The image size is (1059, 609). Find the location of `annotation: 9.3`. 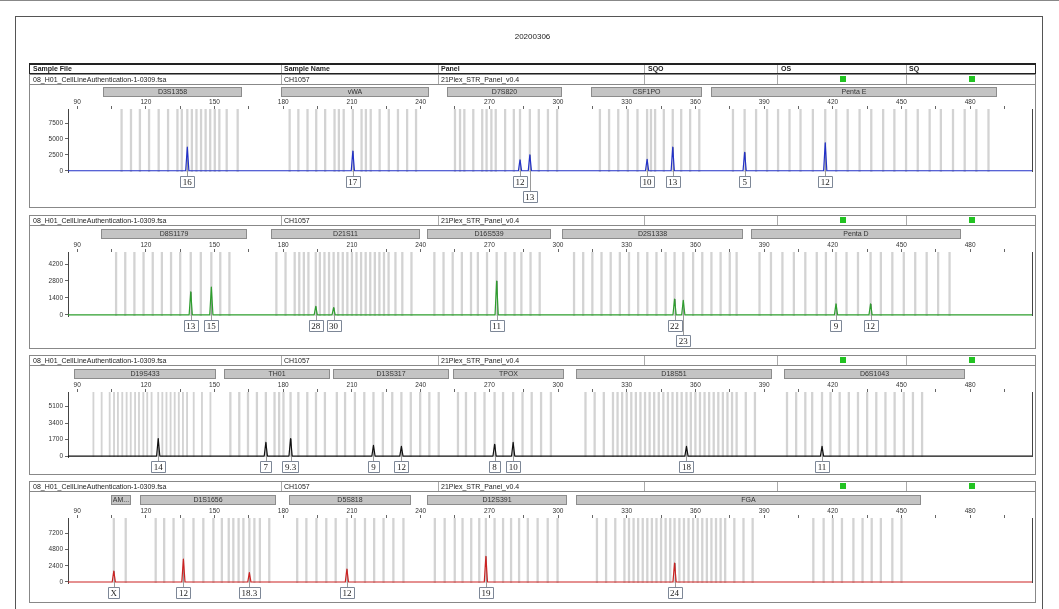

annotation: 9.3 is located at coordinates (290, 466).